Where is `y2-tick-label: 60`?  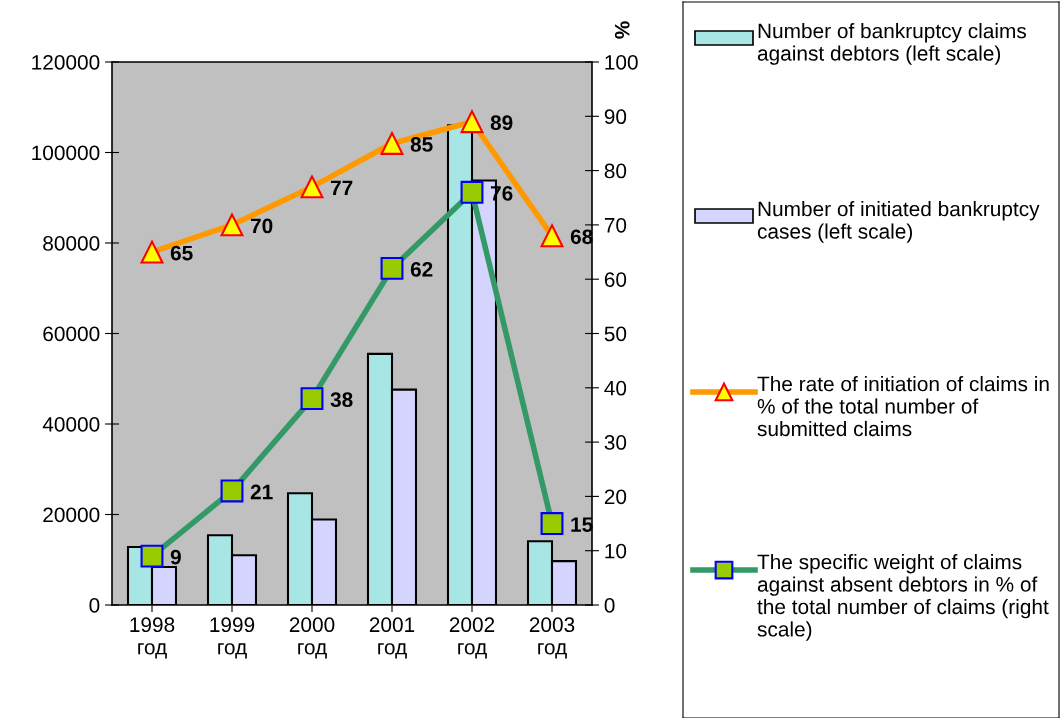 y2-tick-label: 60 is located at coordinates (615, 279).